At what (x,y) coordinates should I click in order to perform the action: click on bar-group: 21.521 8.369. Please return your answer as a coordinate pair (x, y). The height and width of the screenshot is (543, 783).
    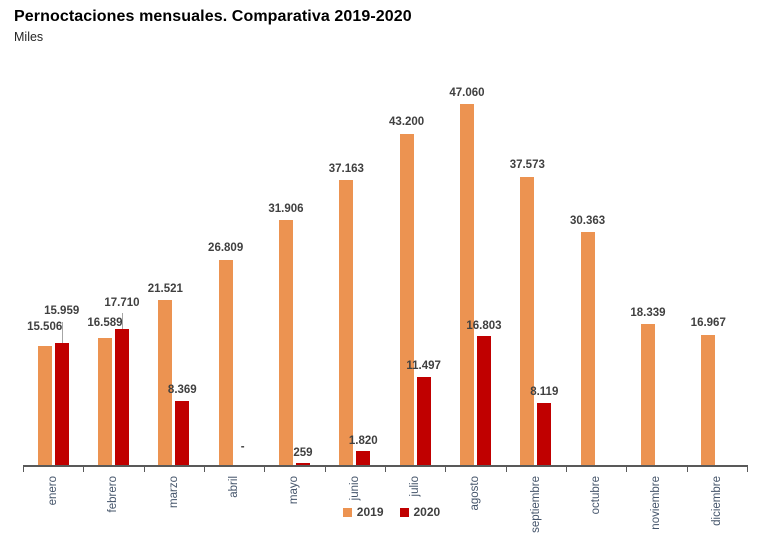
    Looking at the image, I should click on (174, 281).